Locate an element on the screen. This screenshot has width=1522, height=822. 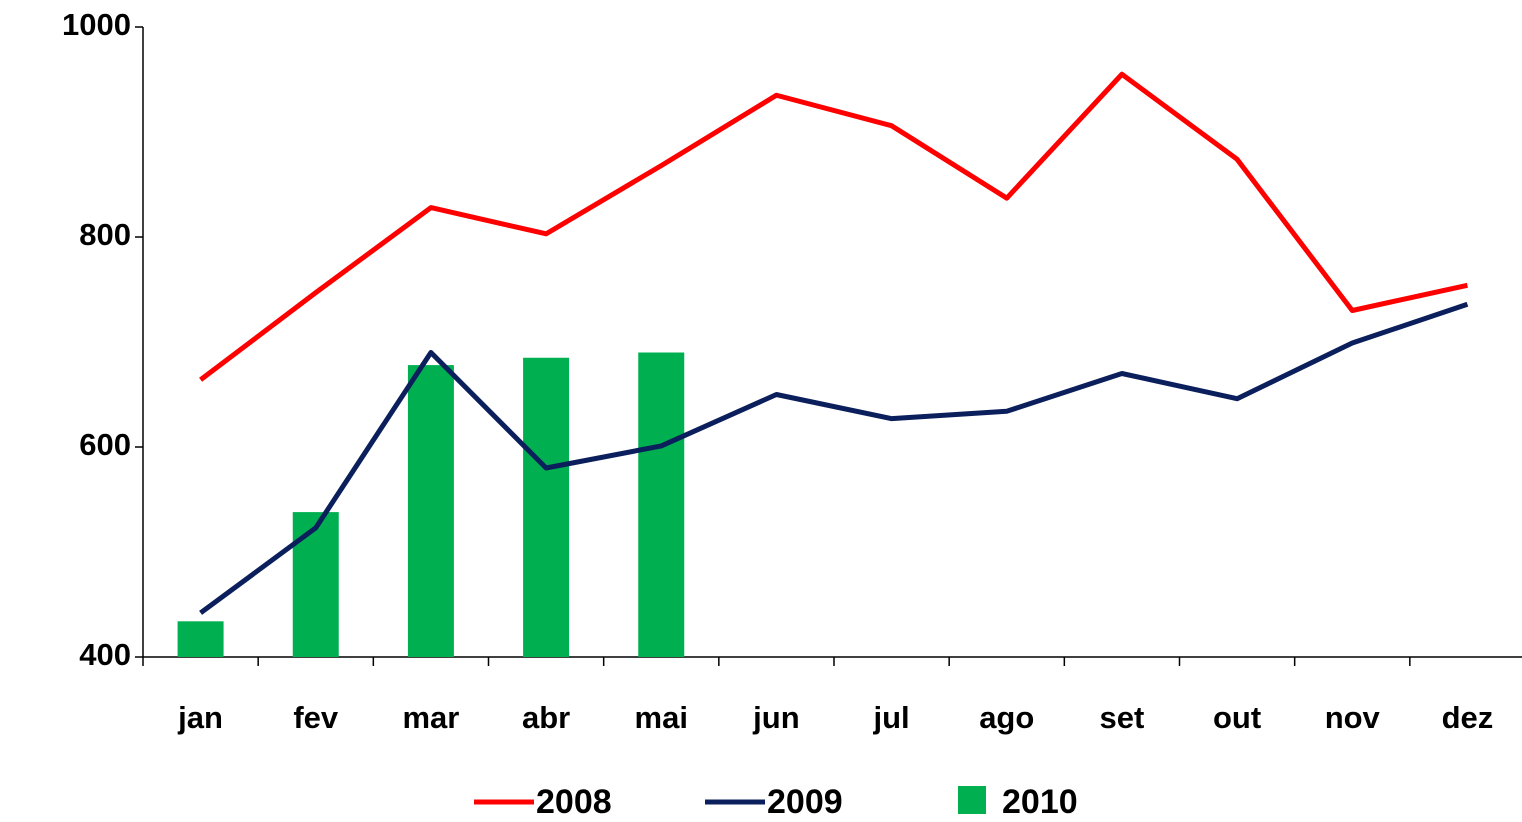
x-tick-label: mar is located at coordinates (430, 717).